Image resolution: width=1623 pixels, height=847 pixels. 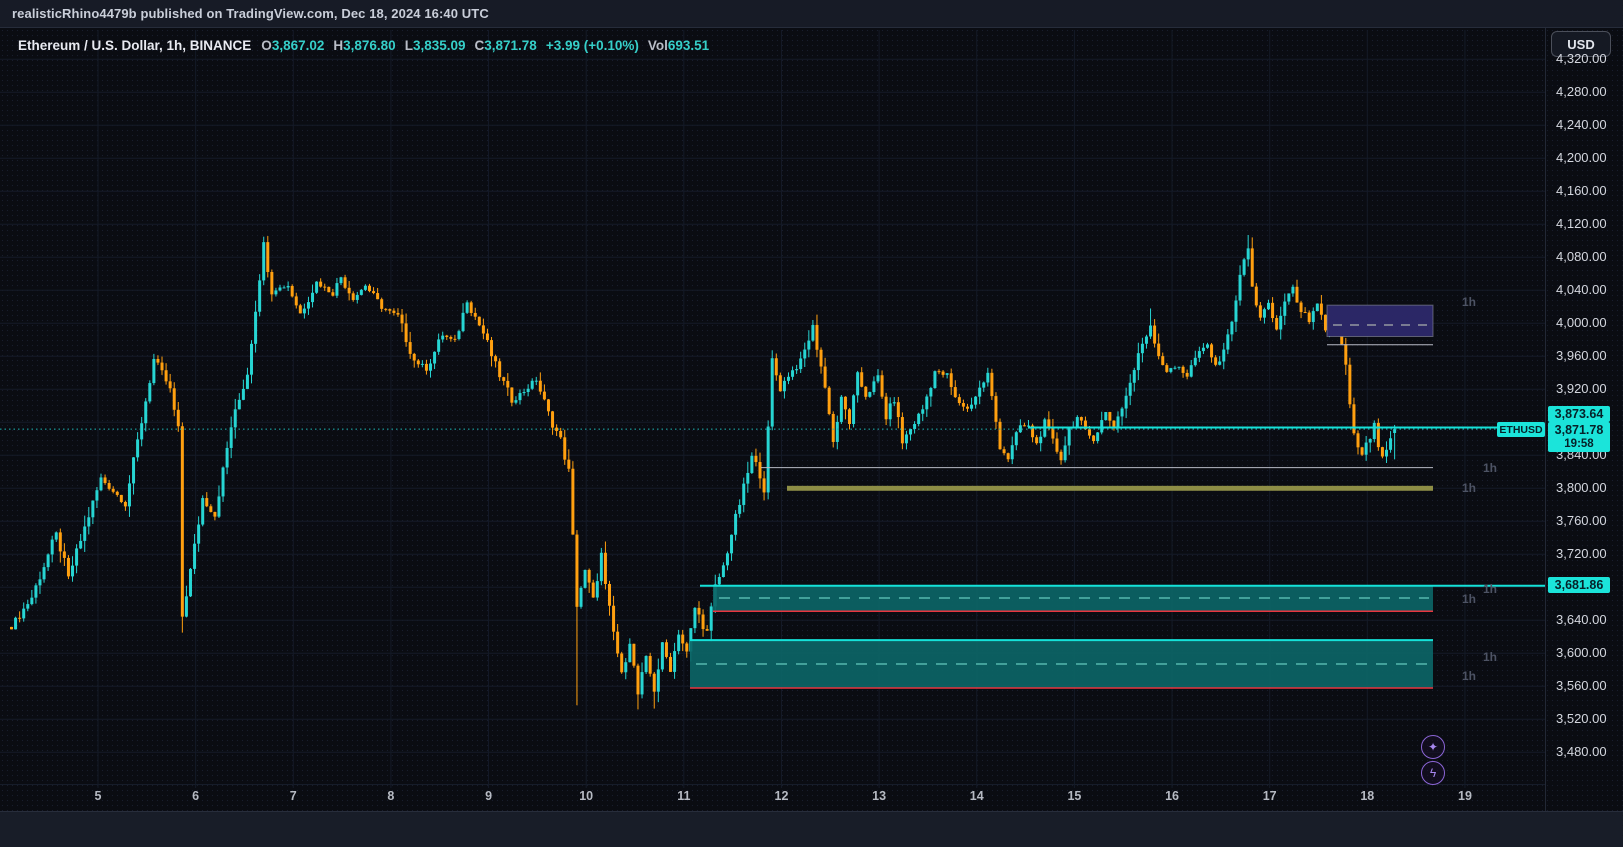 What do you see at coordinates (1581, 290) in the screenshot?
I see `price-scale-tick: 4,040.00` at bounding box center [1581, 290].